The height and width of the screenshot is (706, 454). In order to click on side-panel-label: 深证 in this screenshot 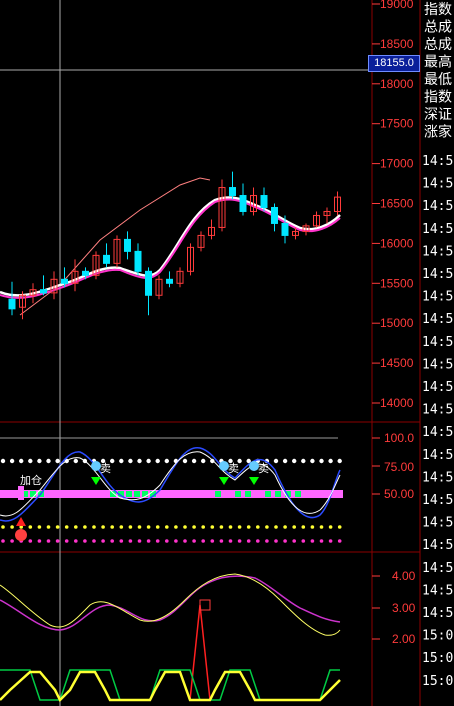, I will do `click(438, 115)`.